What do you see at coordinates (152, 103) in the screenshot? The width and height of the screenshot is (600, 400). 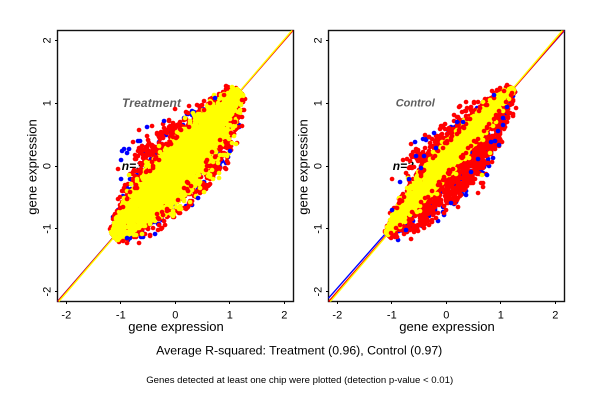 I see `svg-text: Treatment` at bounding box center [152, 103].